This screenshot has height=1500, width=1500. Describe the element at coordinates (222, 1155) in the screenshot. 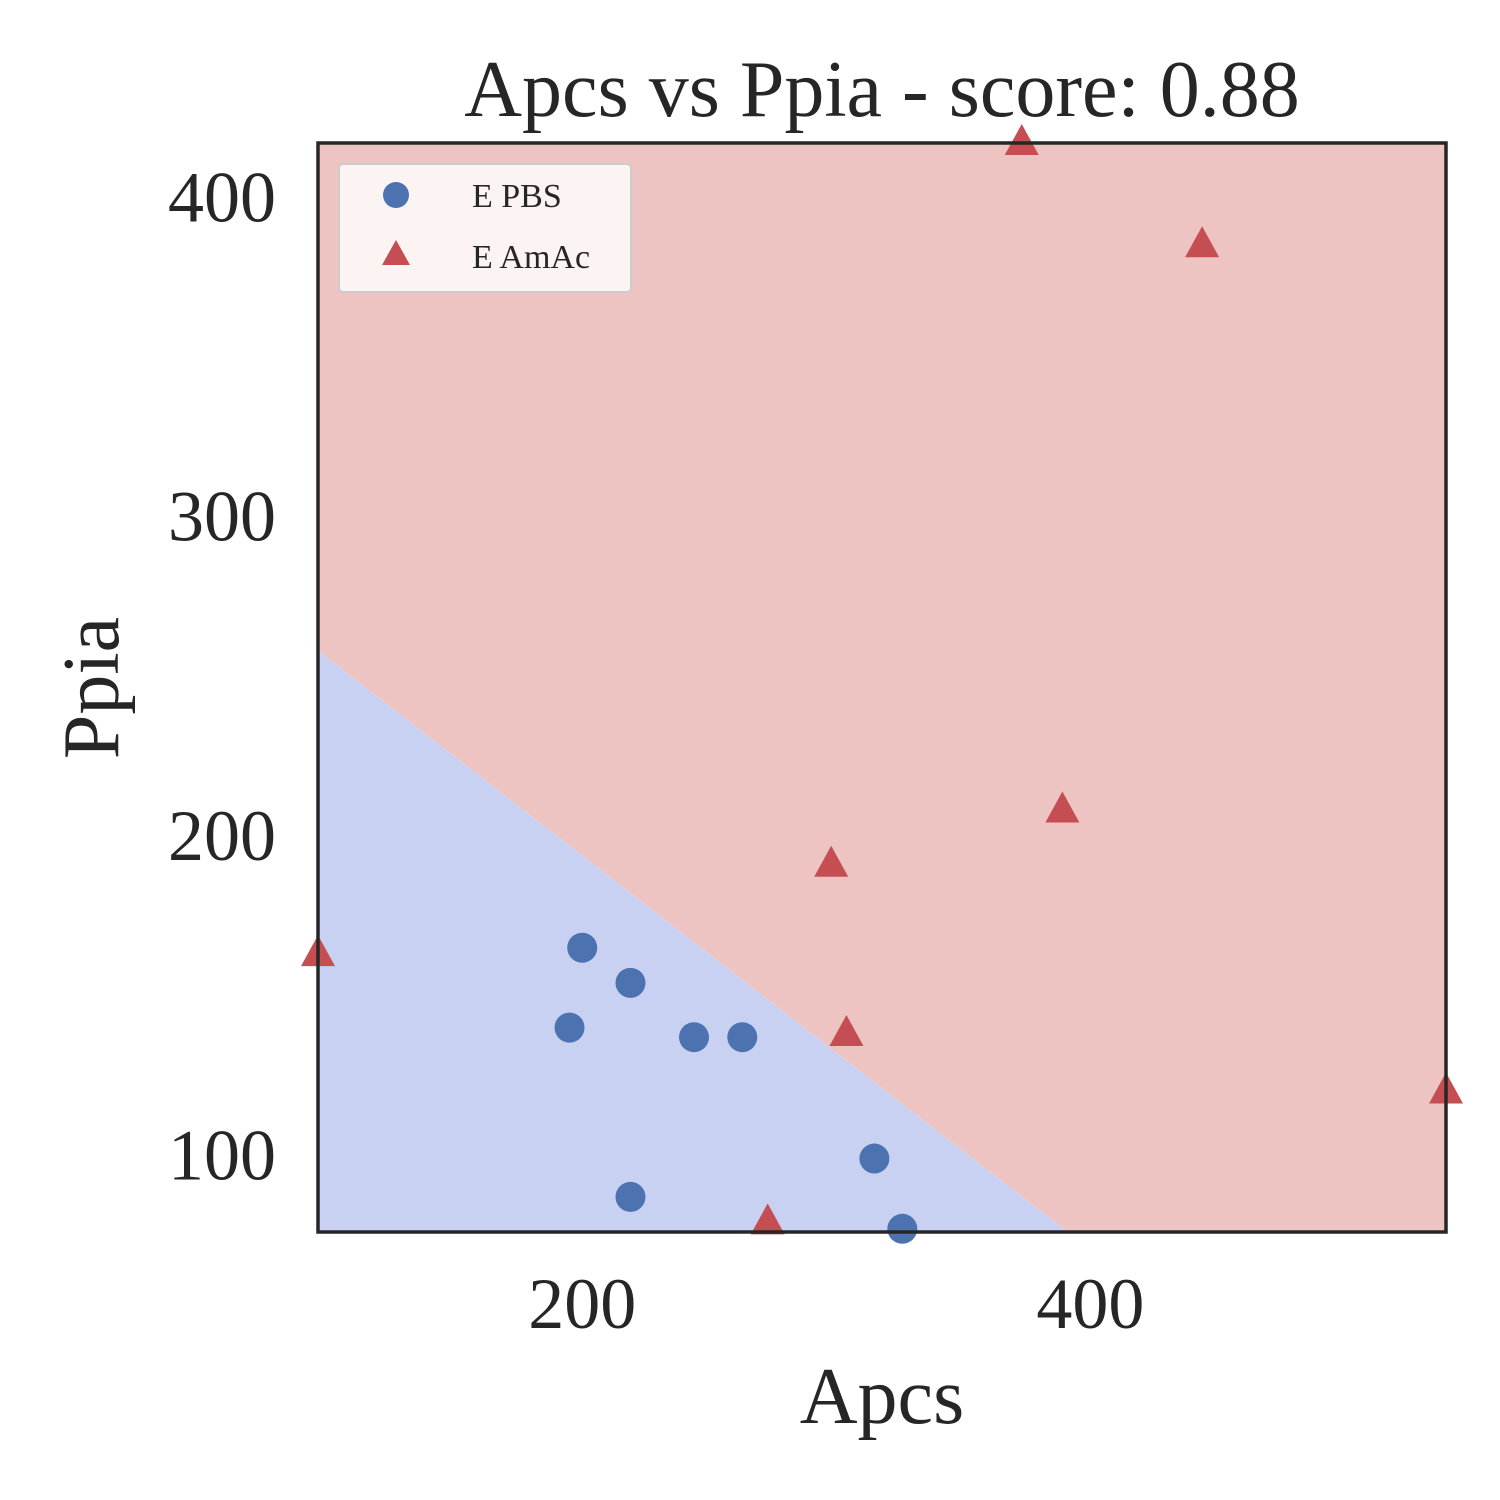

I see `y-tick-label: 100` at that location.